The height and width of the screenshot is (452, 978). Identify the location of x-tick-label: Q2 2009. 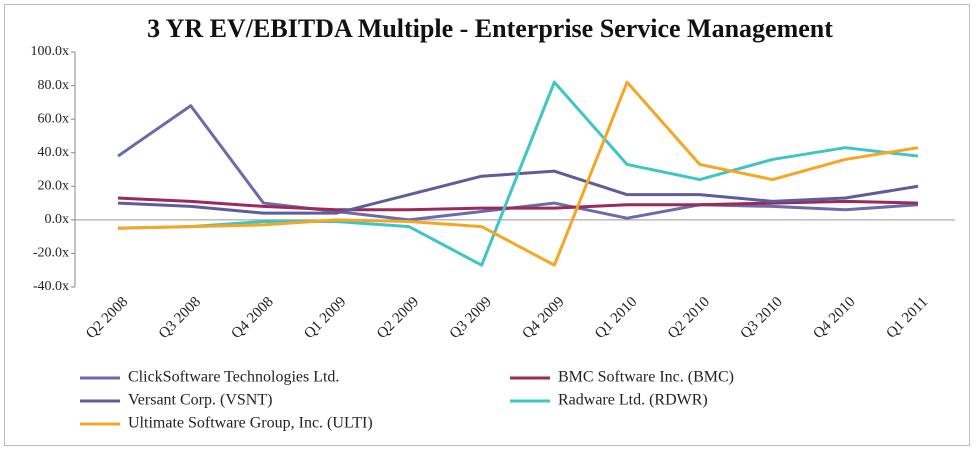
(398, 318).